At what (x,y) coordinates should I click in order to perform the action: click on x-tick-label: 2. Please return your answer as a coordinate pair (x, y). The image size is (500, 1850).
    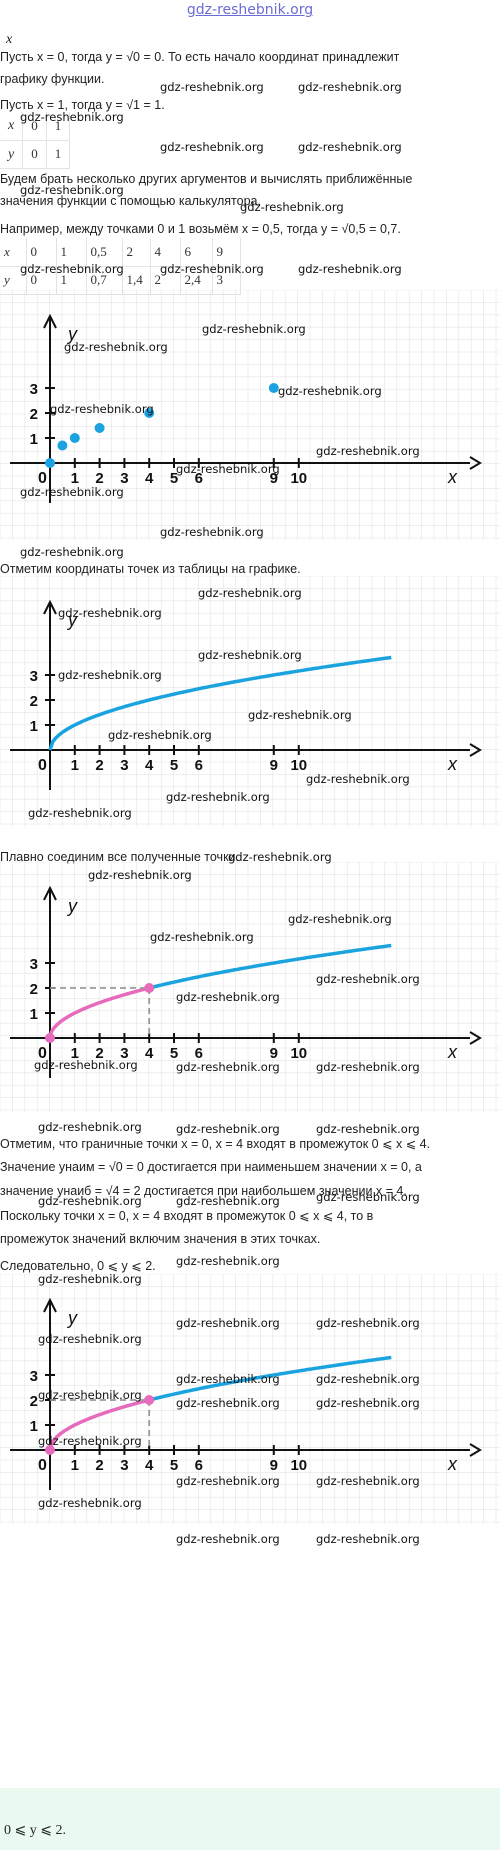
    Looking at the image, I should click on (99, 478).